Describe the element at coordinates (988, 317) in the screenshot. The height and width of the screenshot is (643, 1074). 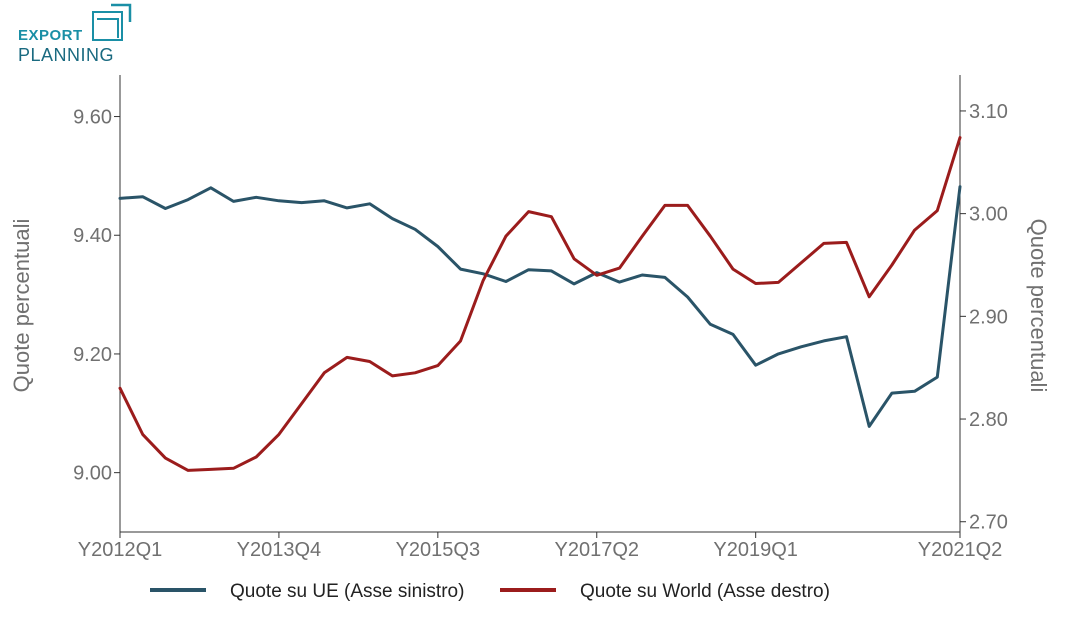
I see `right-y-tick-label: 2.90` at that location.